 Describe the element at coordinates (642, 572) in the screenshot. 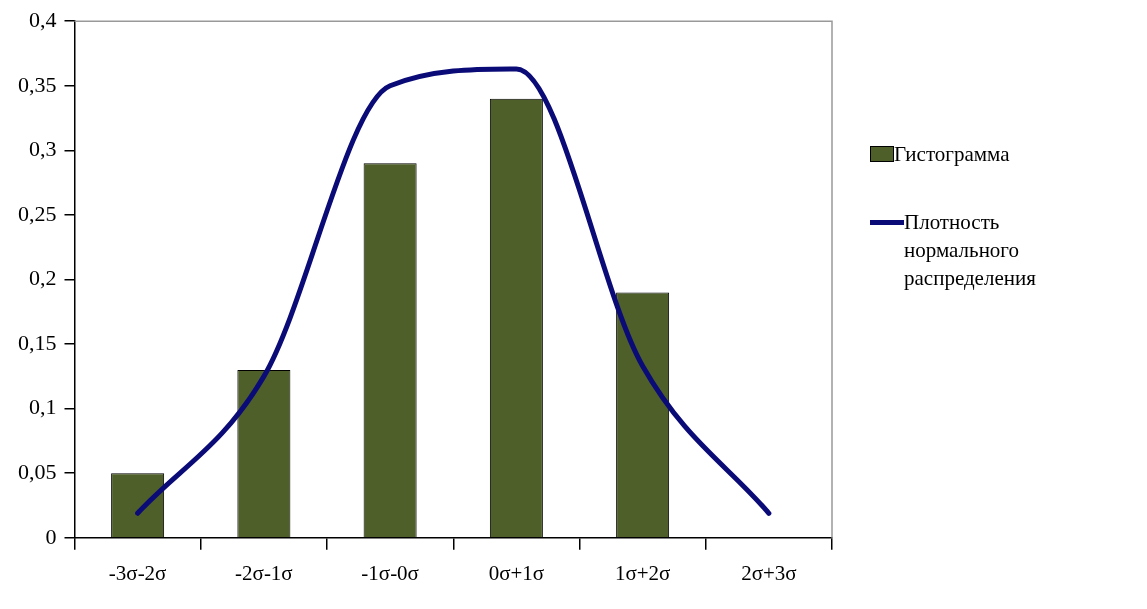

I see `x-tick-label: 1σ+2σ` at that location.